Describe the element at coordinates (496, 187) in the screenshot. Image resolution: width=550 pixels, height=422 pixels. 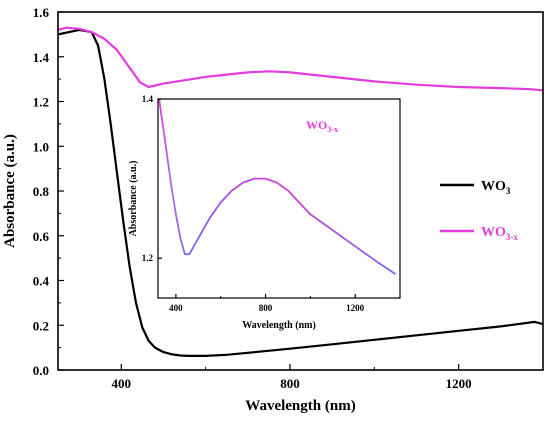
I see `legend-label-wo3: WO3` at that location.